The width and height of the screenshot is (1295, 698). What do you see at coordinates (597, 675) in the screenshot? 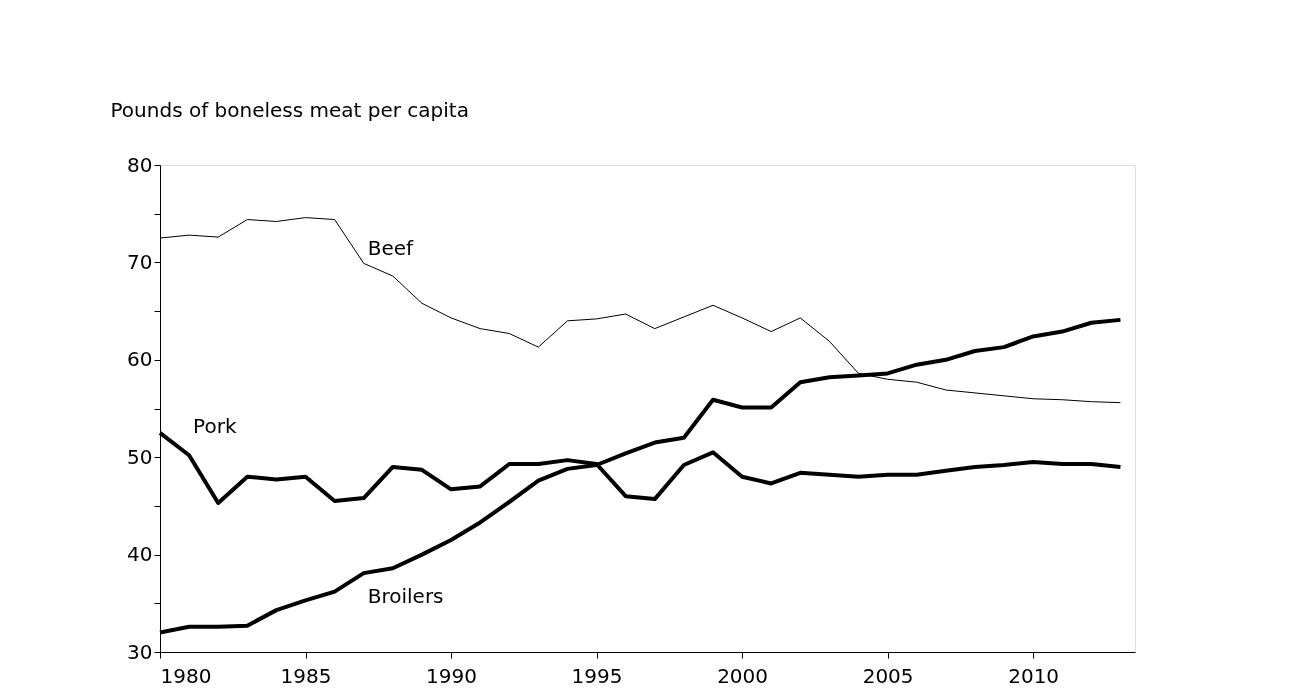
I see `x-tick-label: 1995` at bounding box center [597, 675].